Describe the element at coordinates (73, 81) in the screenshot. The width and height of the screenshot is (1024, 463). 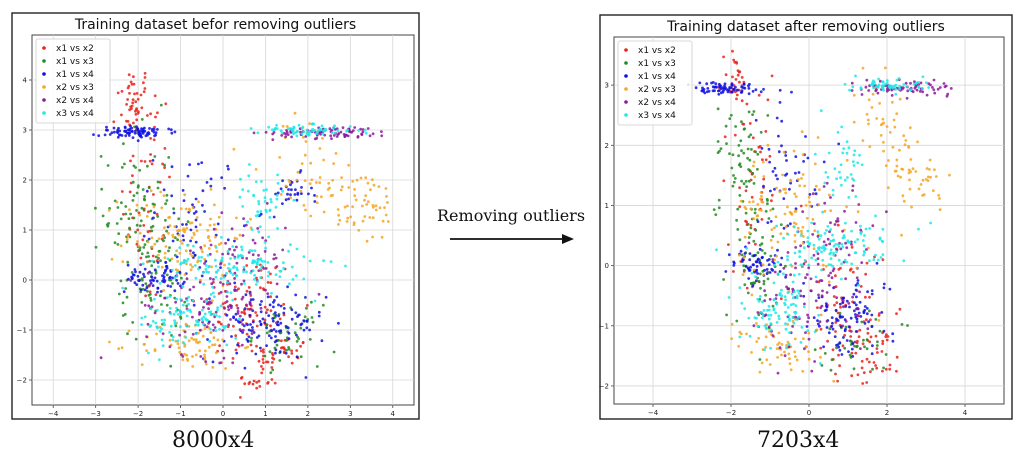
I see `legend-box` at that location.